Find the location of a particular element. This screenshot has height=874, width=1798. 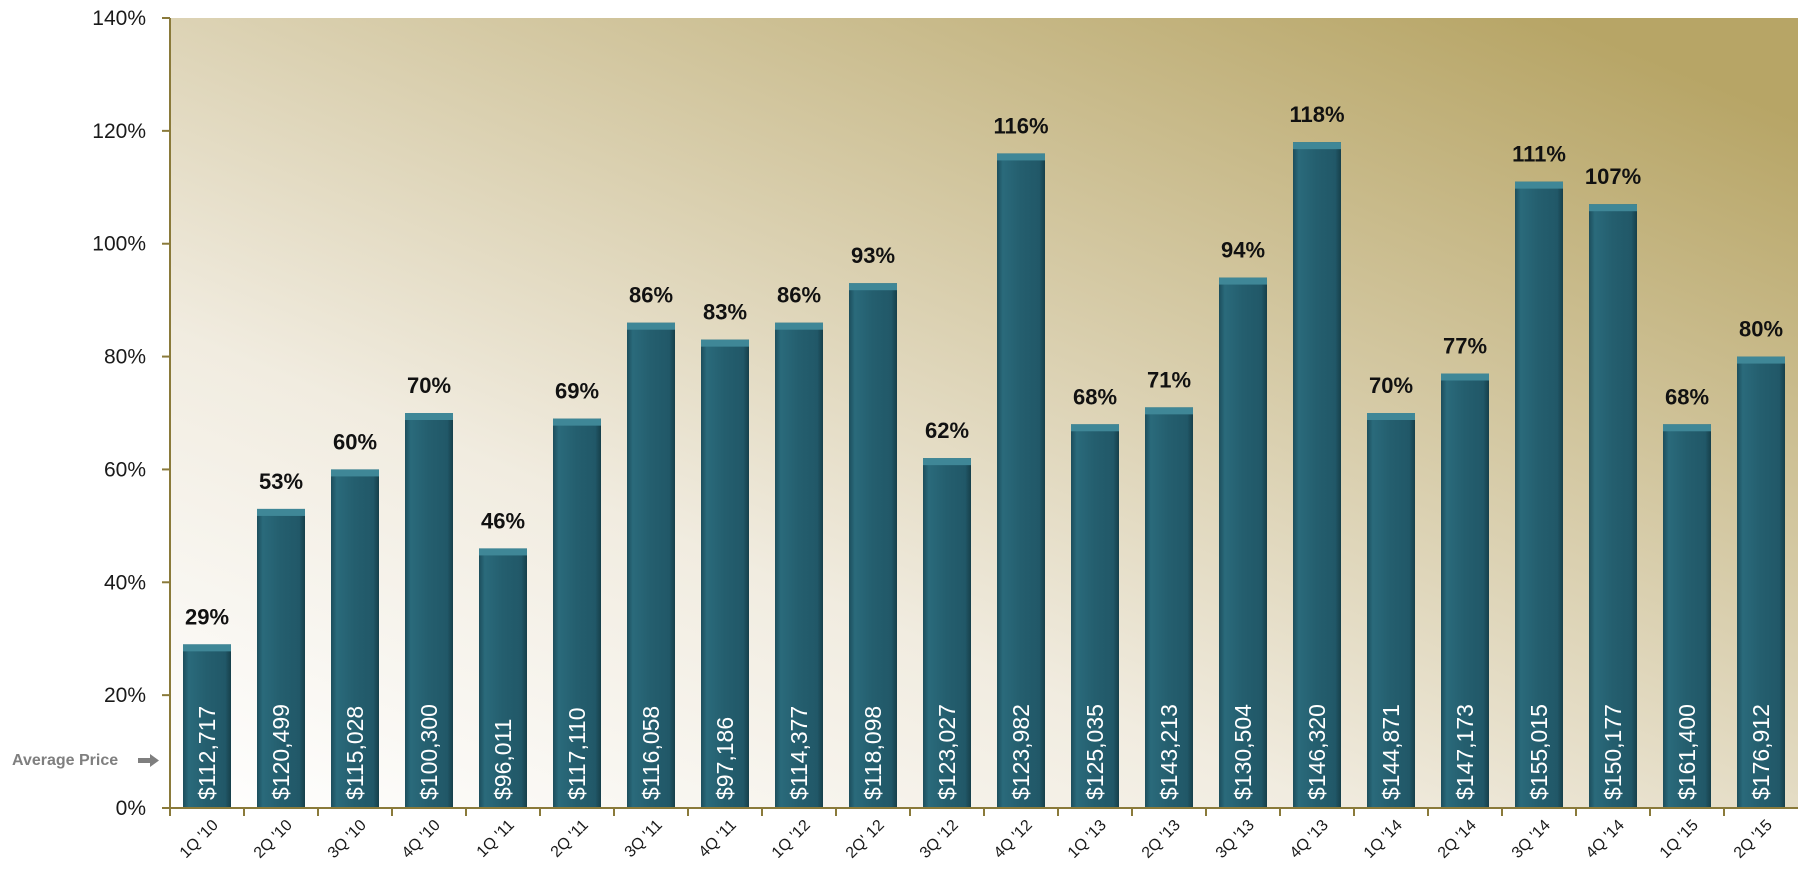

bar-price-label: $114,377 is located at coordinates (799, 753).